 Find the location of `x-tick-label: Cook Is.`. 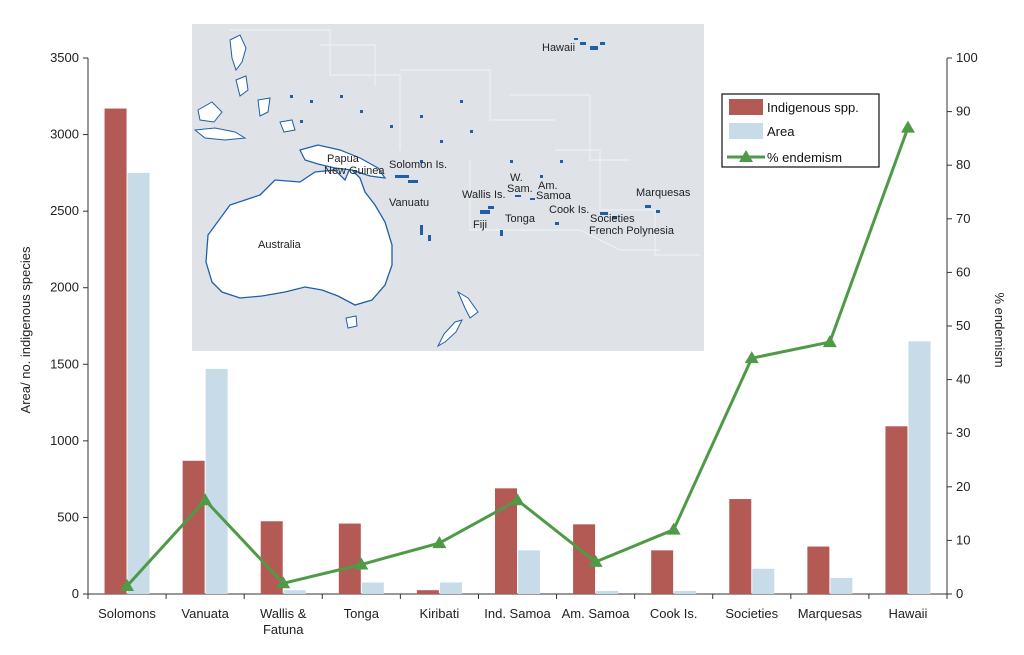

x-tick-label: Cook Is. is located at coordinates (674, 613).